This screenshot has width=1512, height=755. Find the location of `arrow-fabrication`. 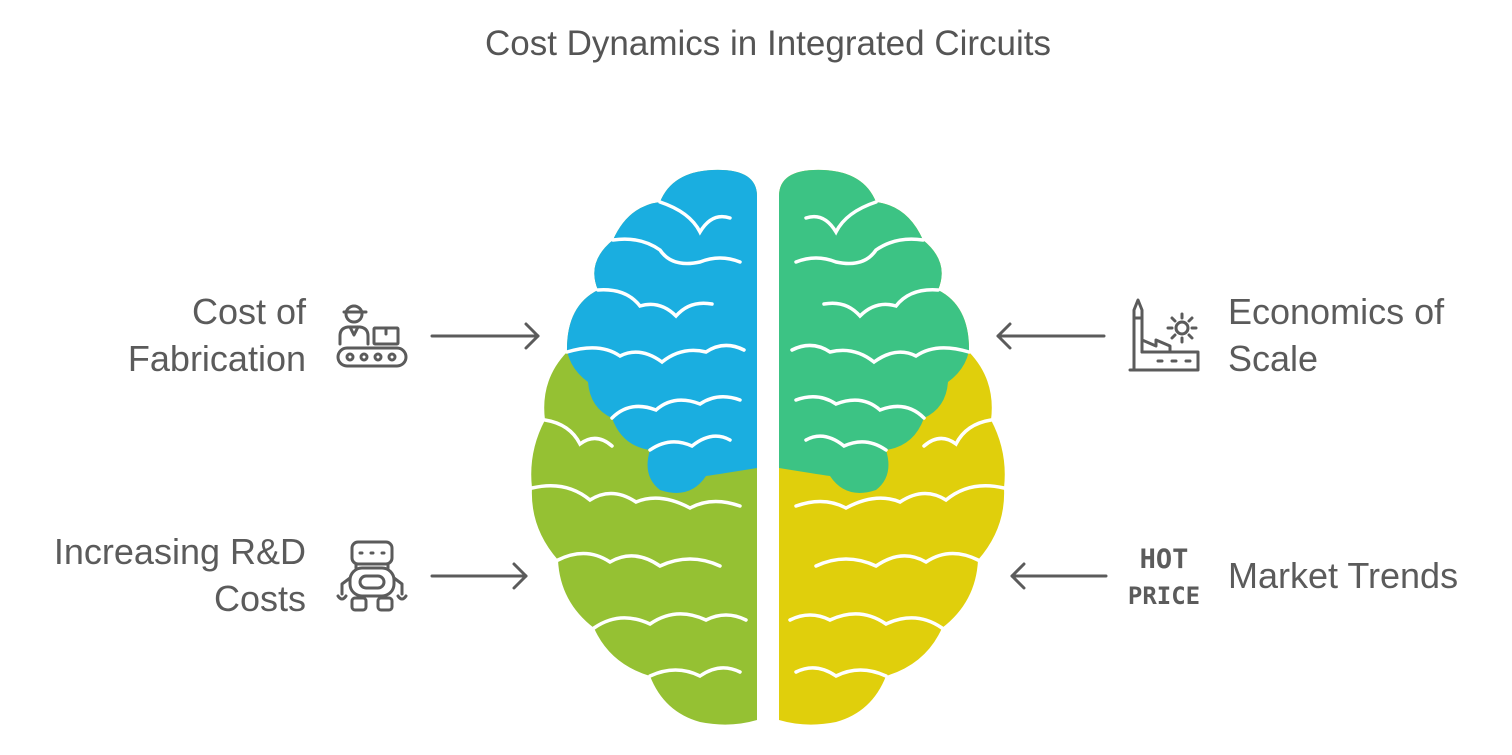

arrow-fabrication is located at coordinates (485, 336).